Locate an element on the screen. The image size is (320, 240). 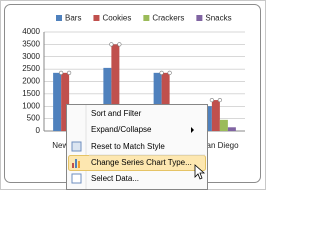
y-tick-label: 3000 is located at coordinates (31, 56).